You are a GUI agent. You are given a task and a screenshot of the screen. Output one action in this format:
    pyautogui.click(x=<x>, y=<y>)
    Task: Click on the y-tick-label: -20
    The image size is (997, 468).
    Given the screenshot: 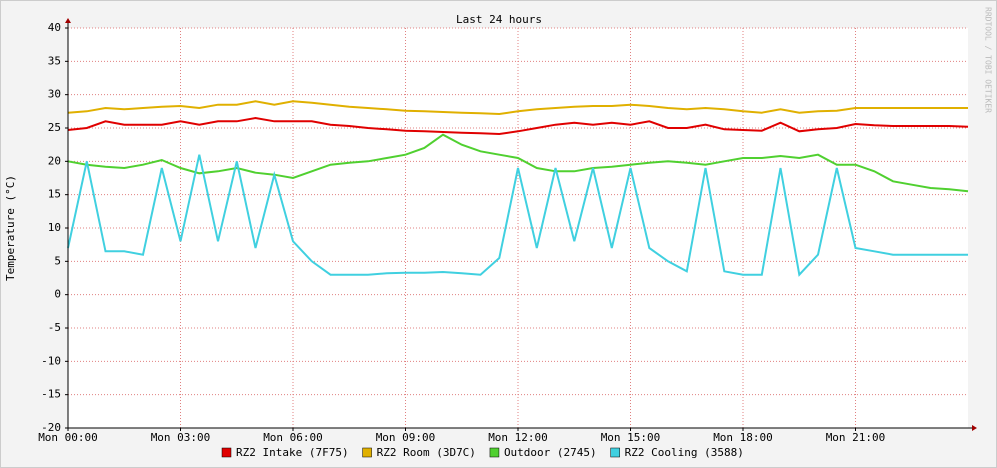 What is the action you would take?
    pyautogui.click(x=51, y=427)
    